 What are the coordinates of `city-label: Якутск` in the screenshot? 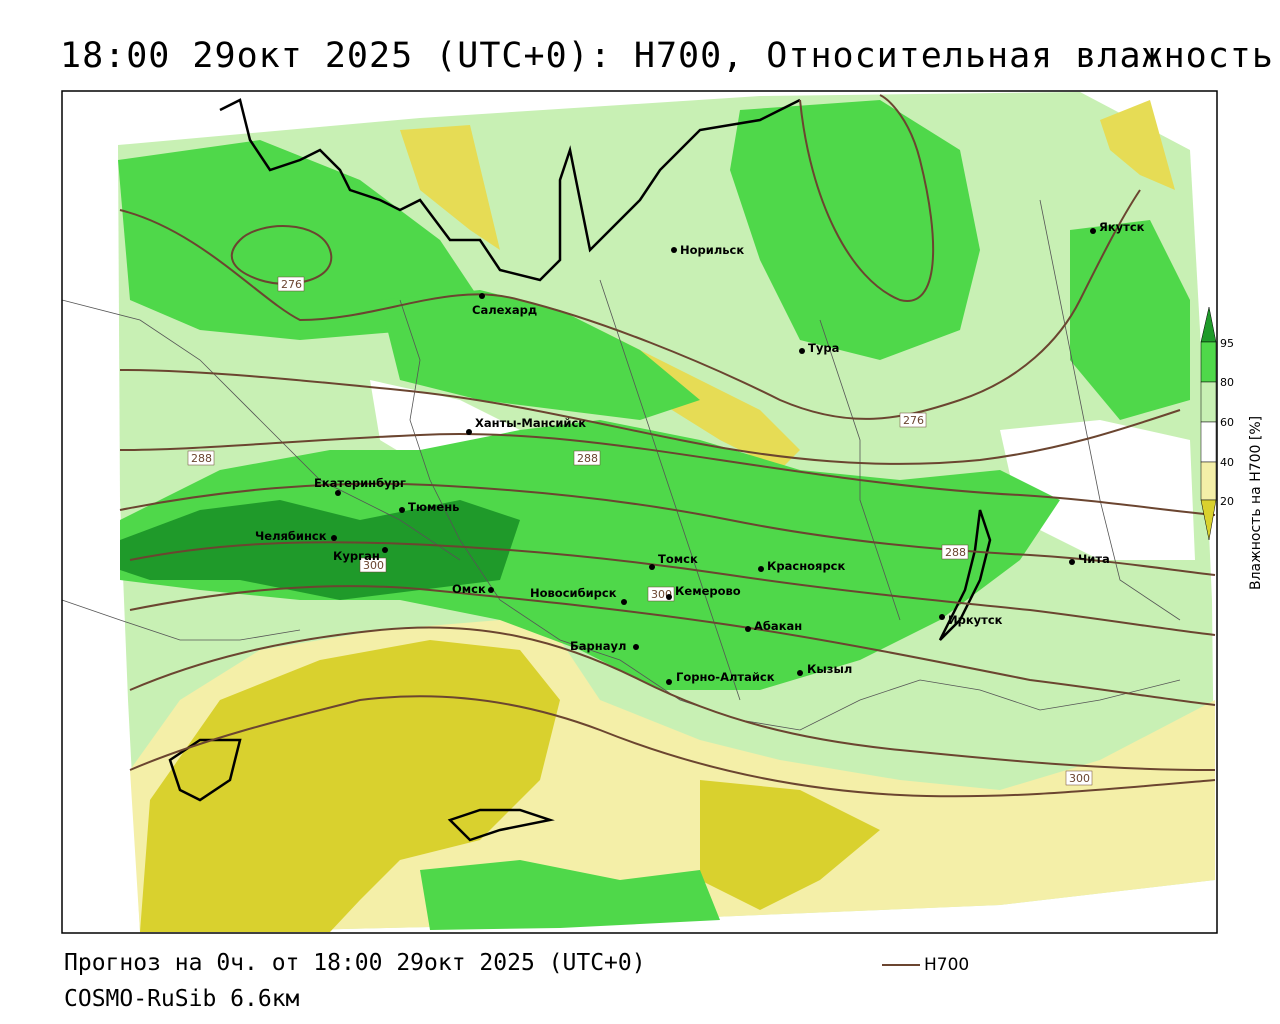 It's located at (1122, 227).